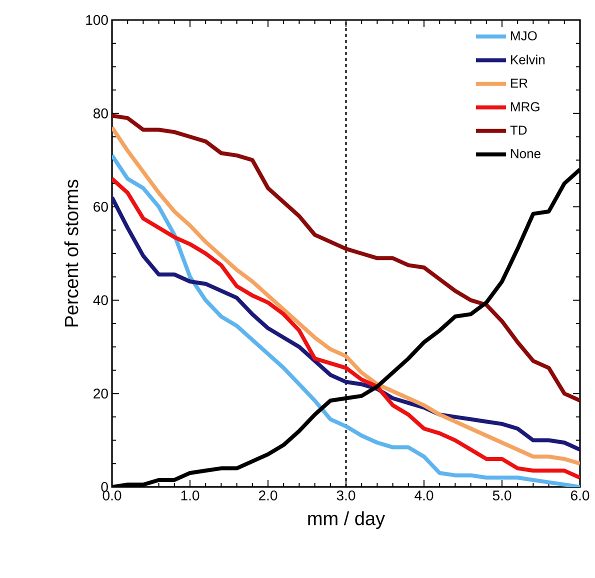 This screenshot has width=595, height=578. Describe the element at coordinates (524, 35) in the screenshot. I see `legend-label: MJO` at that location.